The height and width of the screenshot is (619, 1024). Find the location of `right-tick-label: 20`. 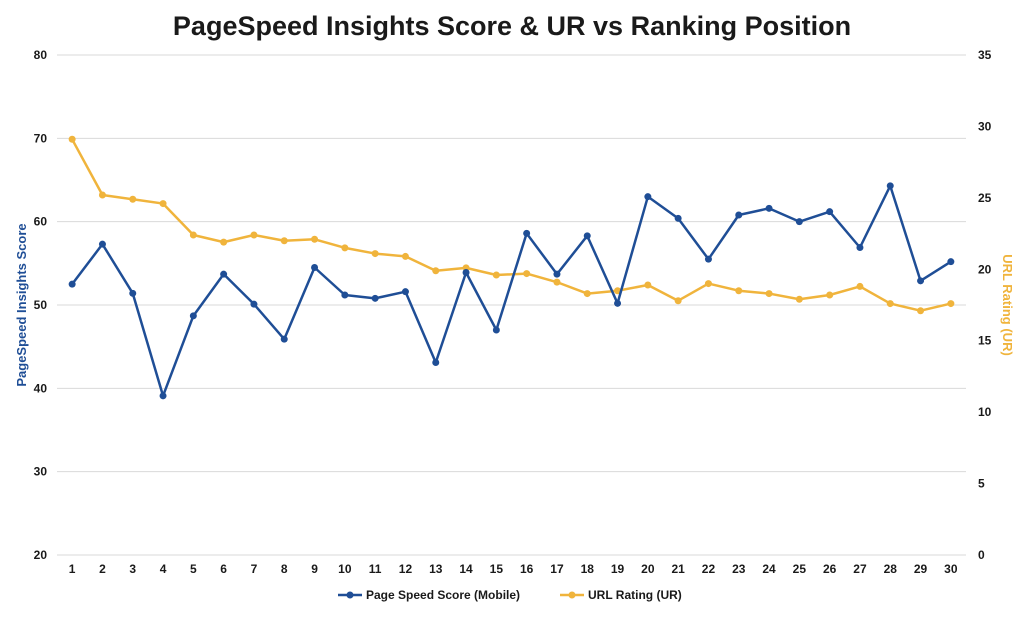

right-tick-label: 20 is located at coordinates (985, 269).